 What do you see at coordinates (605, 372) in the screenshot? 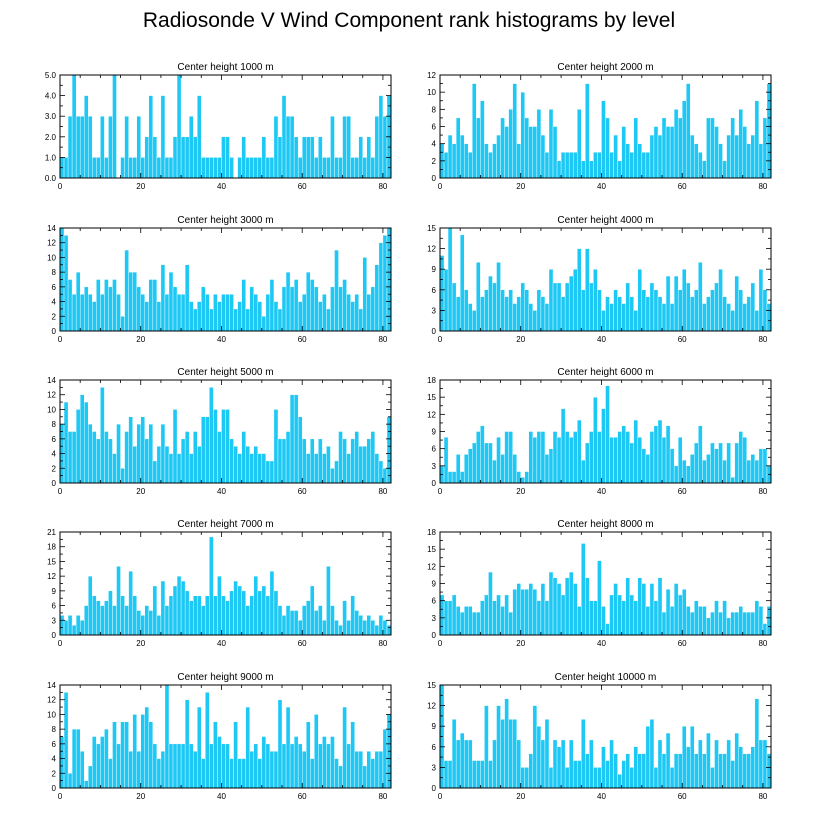
I see `panel-title: Center height 6000 m` at bounding box center [605, 372].